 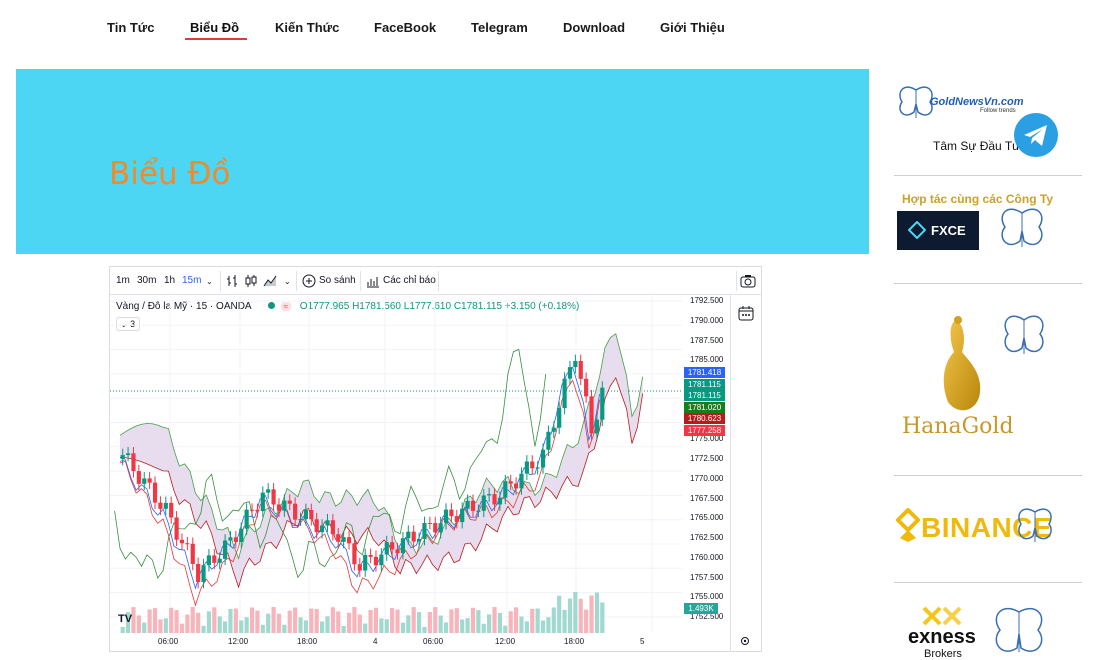 What do you see at coordinates (147, 280) in the screenshot?
I see `interval-30m-button: 30m` at bounding box center [147, 280].